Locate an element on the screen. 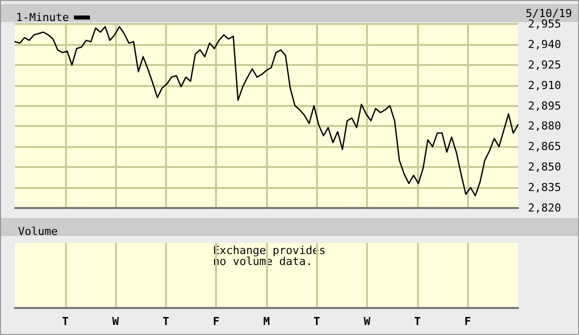  y-tick-label: 2,940 is located at coordinates (545, 44).